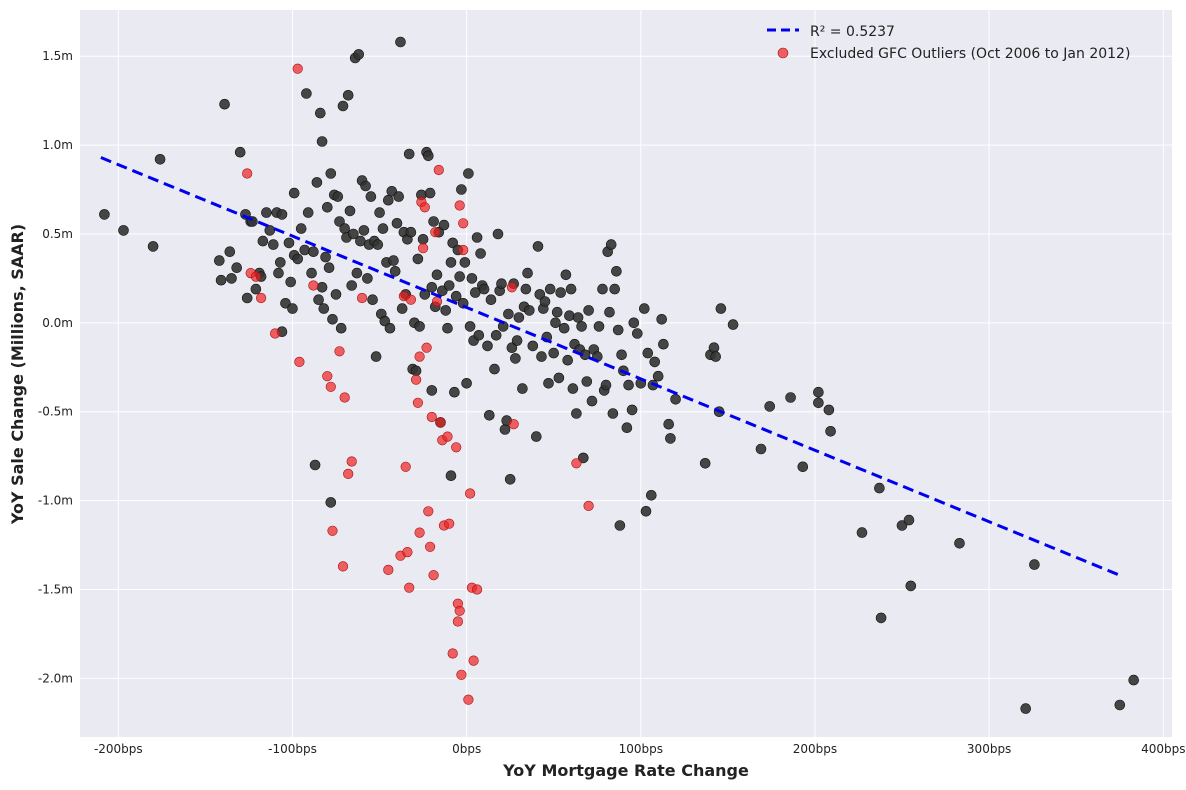  Describe the element at coordinates (989, 749) in the screenshot. I see `x-tick-label: 300bps` at that location.